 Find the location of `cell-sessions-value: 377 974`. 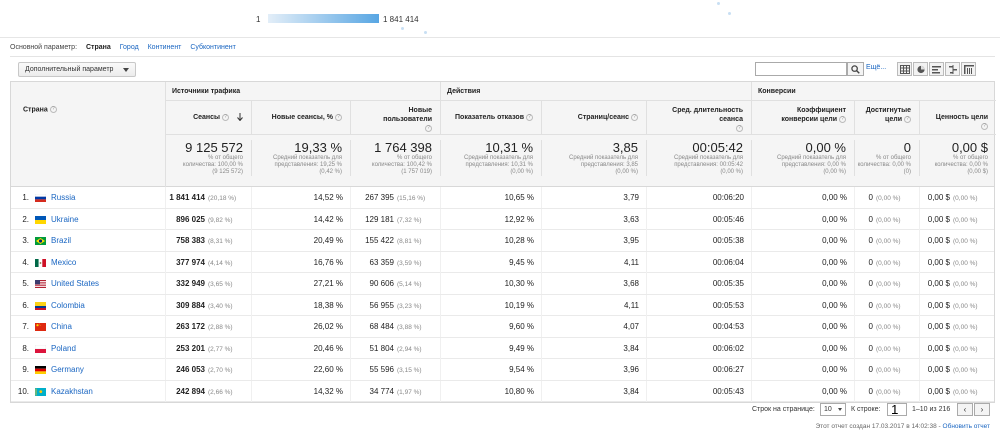

cell-sessions-value: 377 974 is located at coordinates (190, 262).